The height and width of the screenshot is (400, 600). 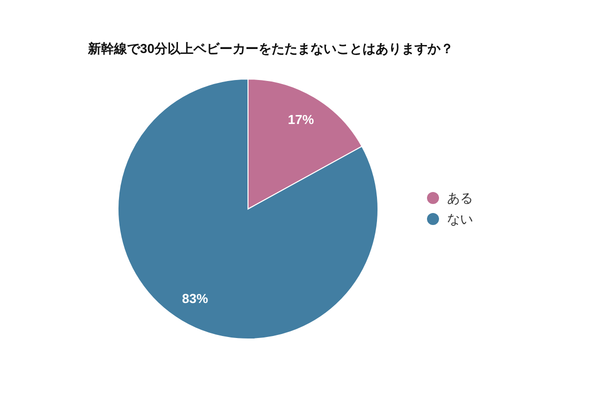 I want to click on legend-label: ない, so click(x=460, y=219).